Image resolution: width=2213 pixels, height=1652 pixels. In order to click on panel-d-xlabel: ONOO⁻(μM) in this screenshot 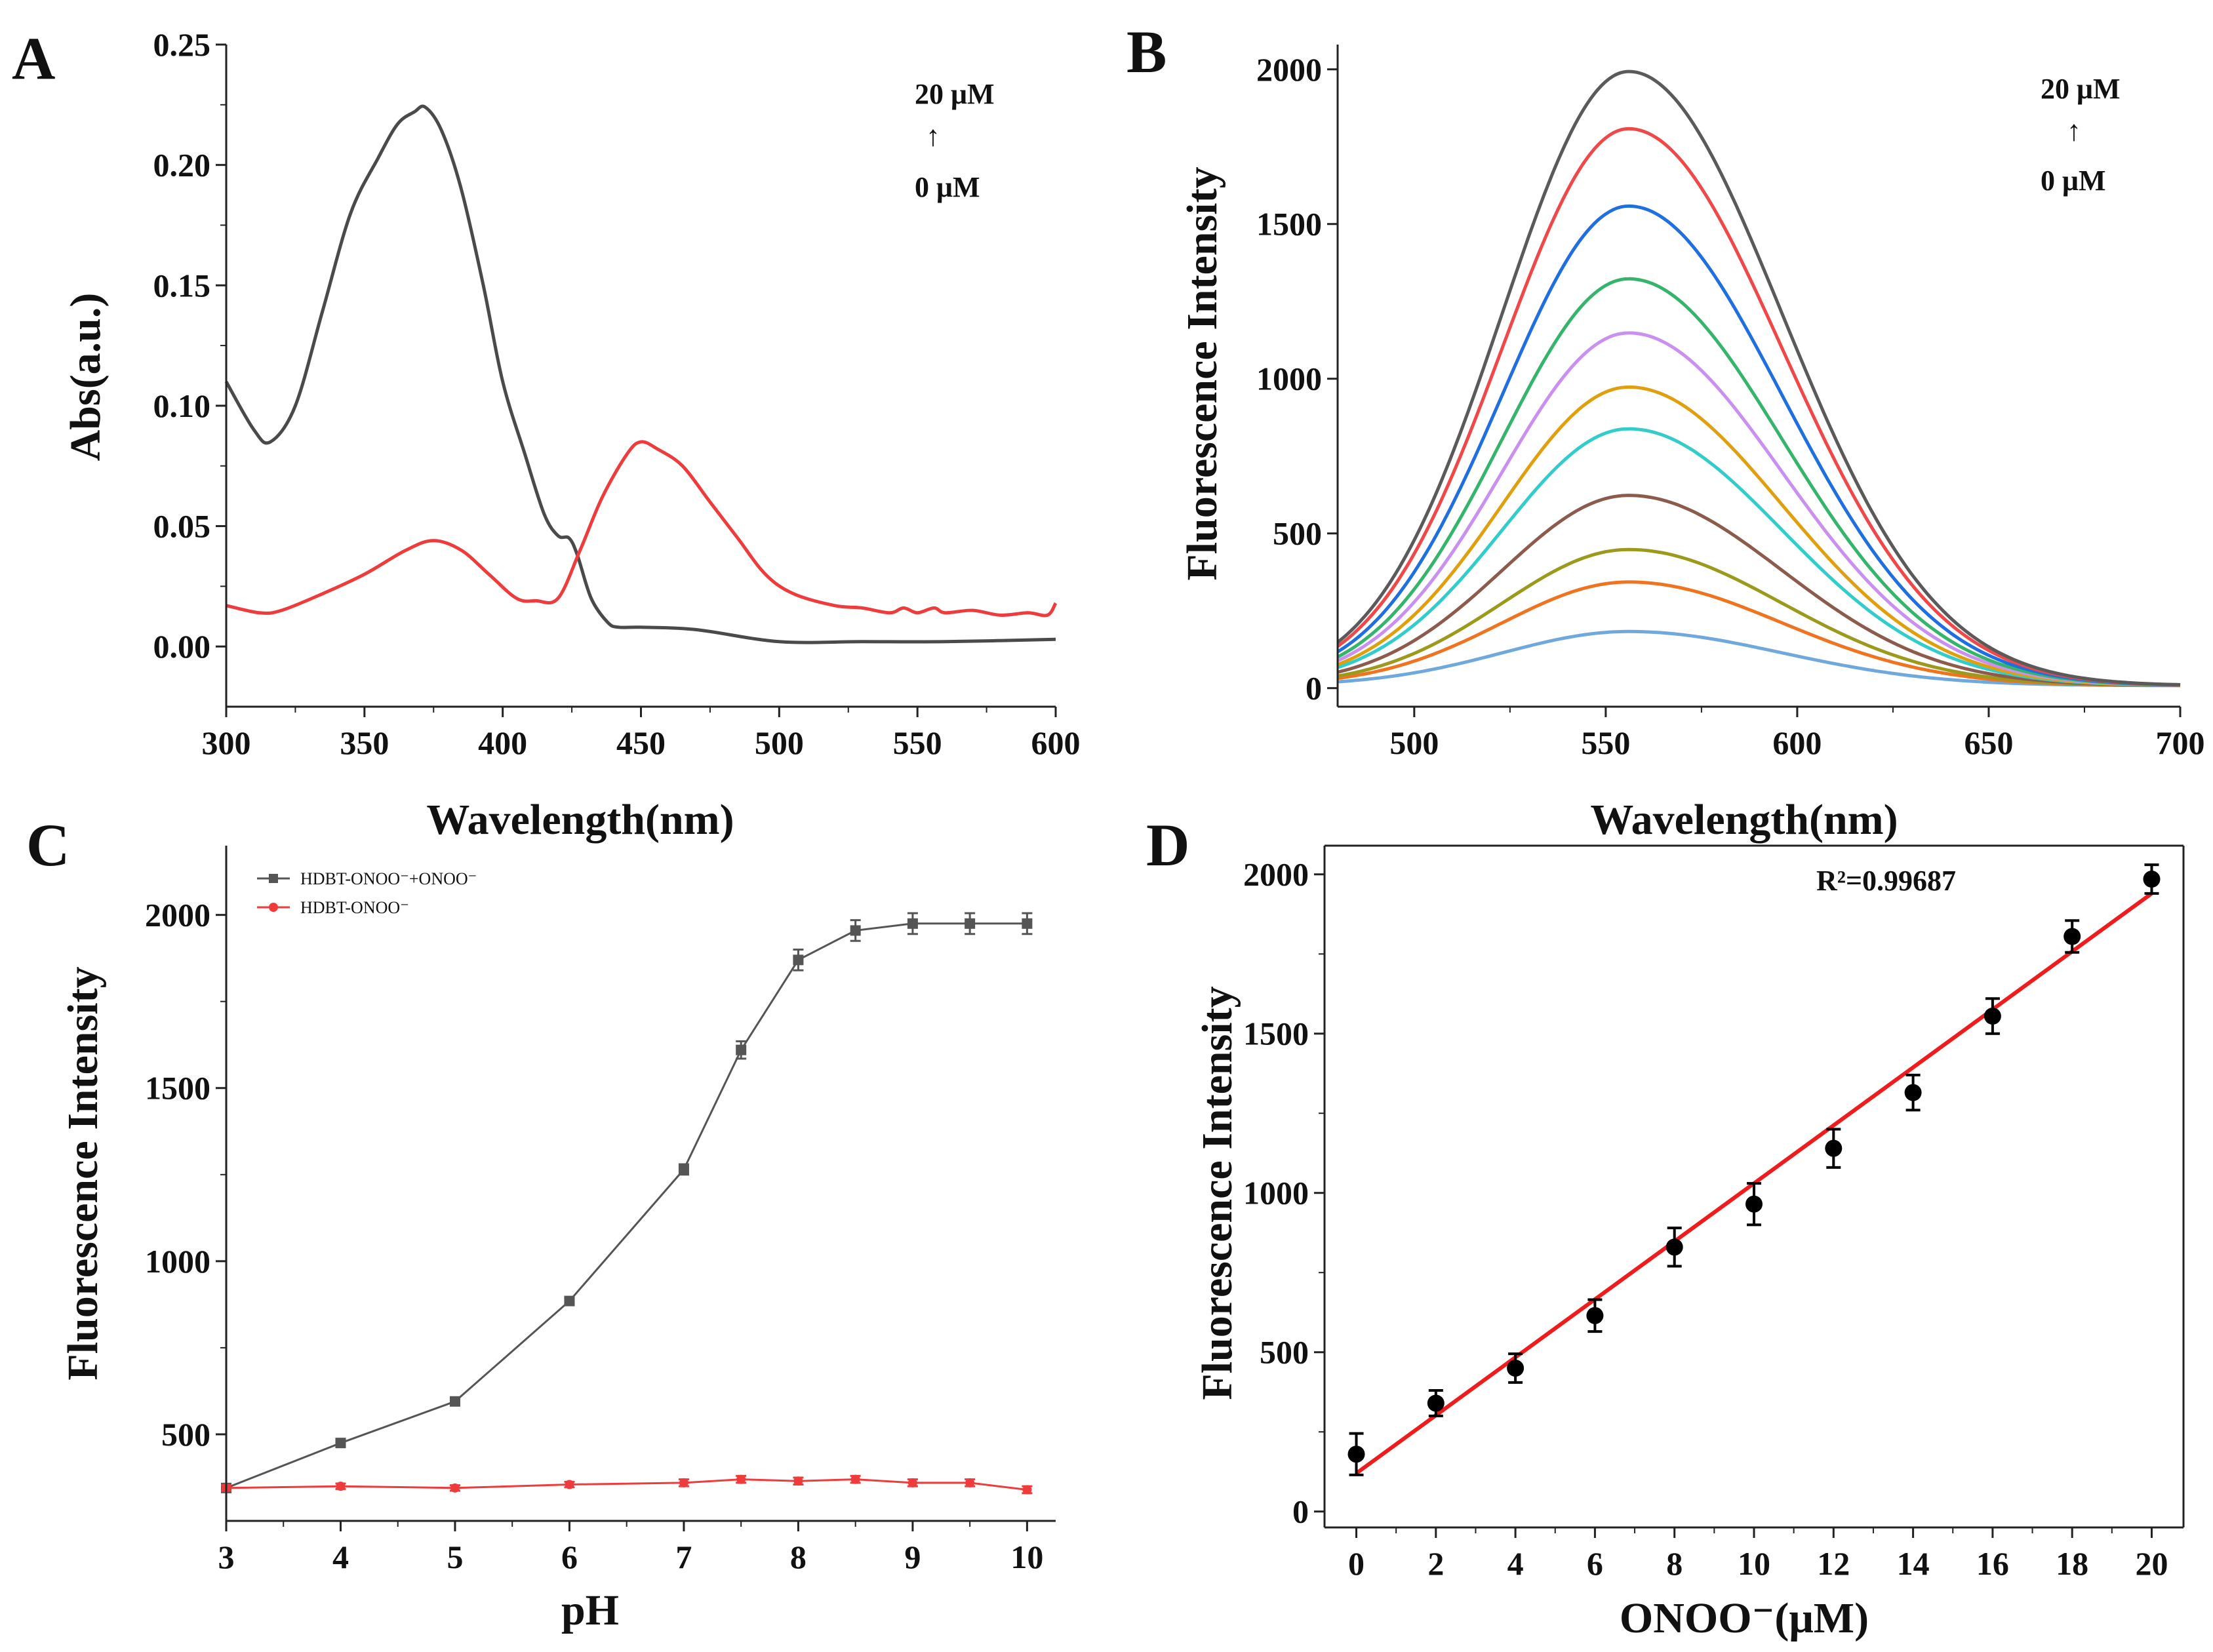, I will do `click(1744, 1618)`.